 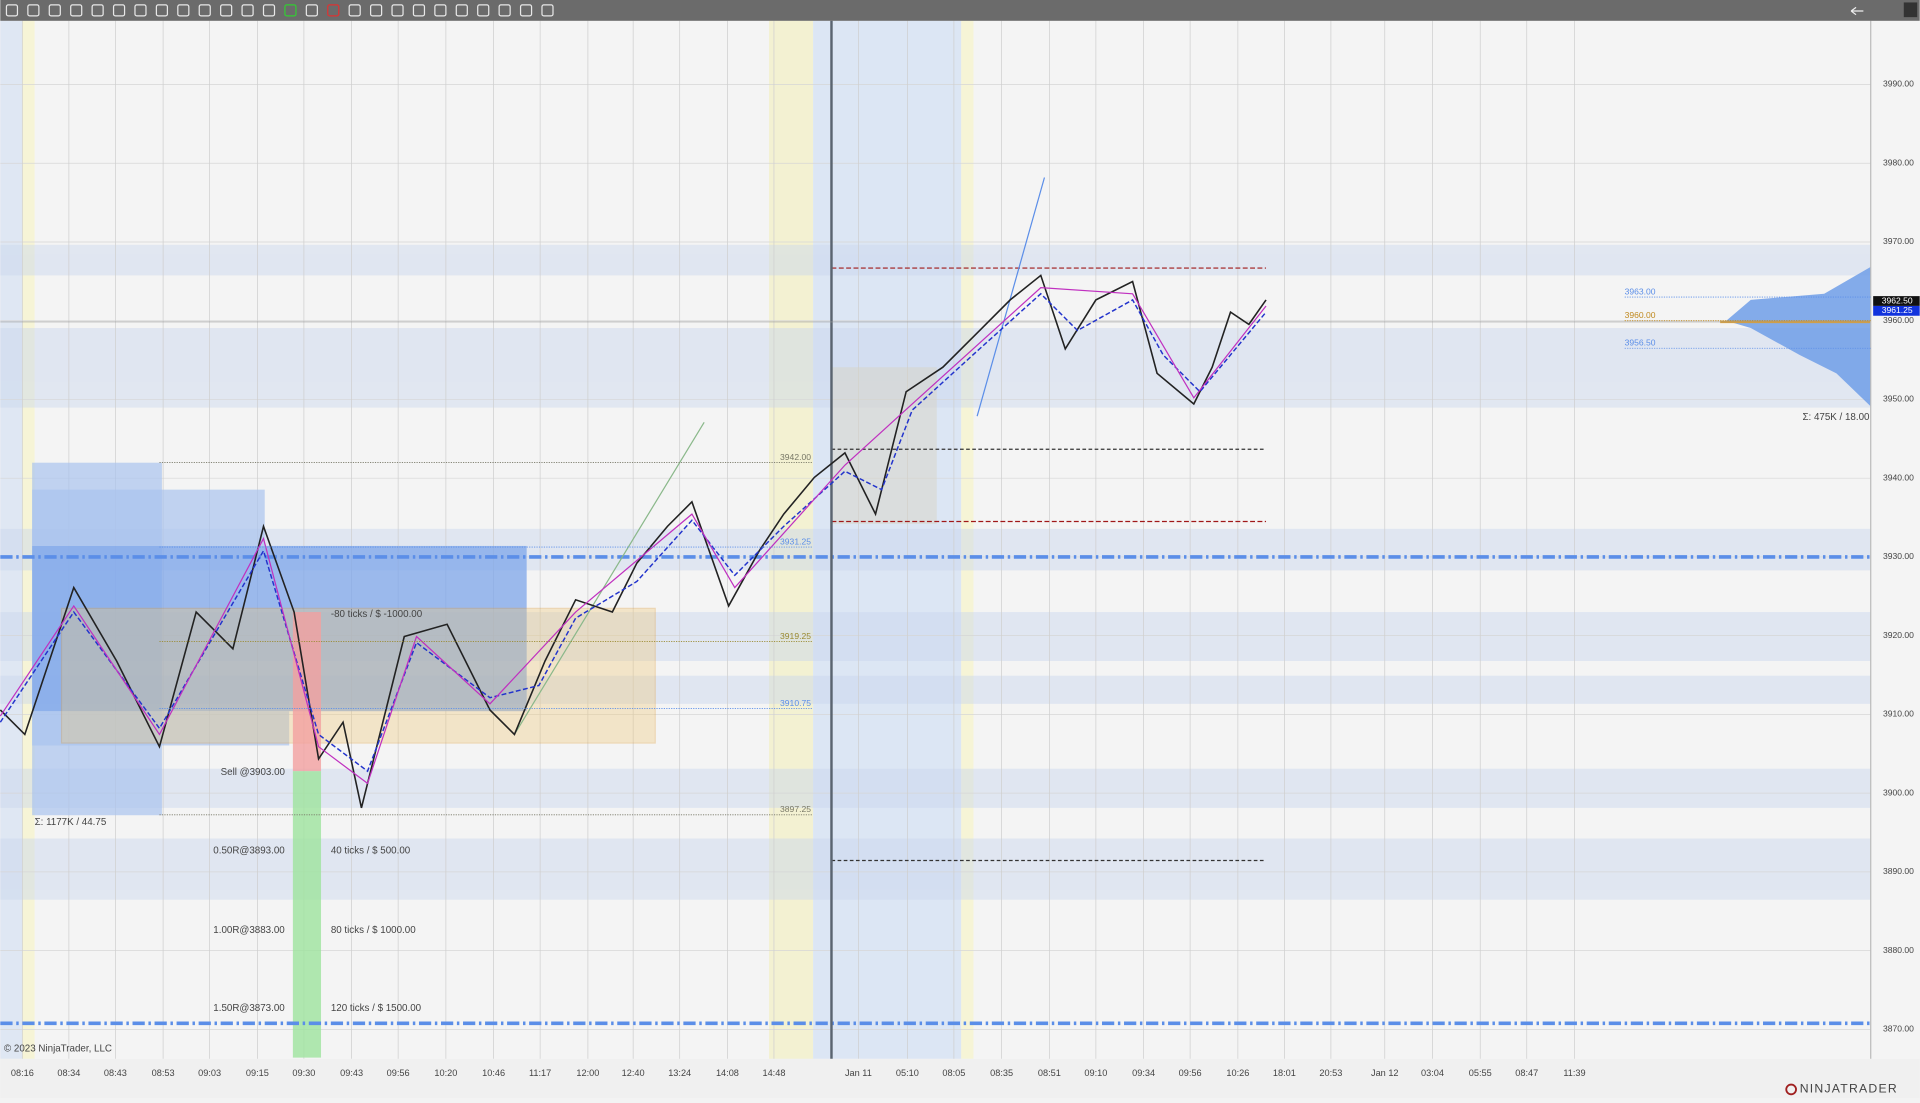 I want to click on time-tick-label: 10:20, so click(x=445, y=1073).